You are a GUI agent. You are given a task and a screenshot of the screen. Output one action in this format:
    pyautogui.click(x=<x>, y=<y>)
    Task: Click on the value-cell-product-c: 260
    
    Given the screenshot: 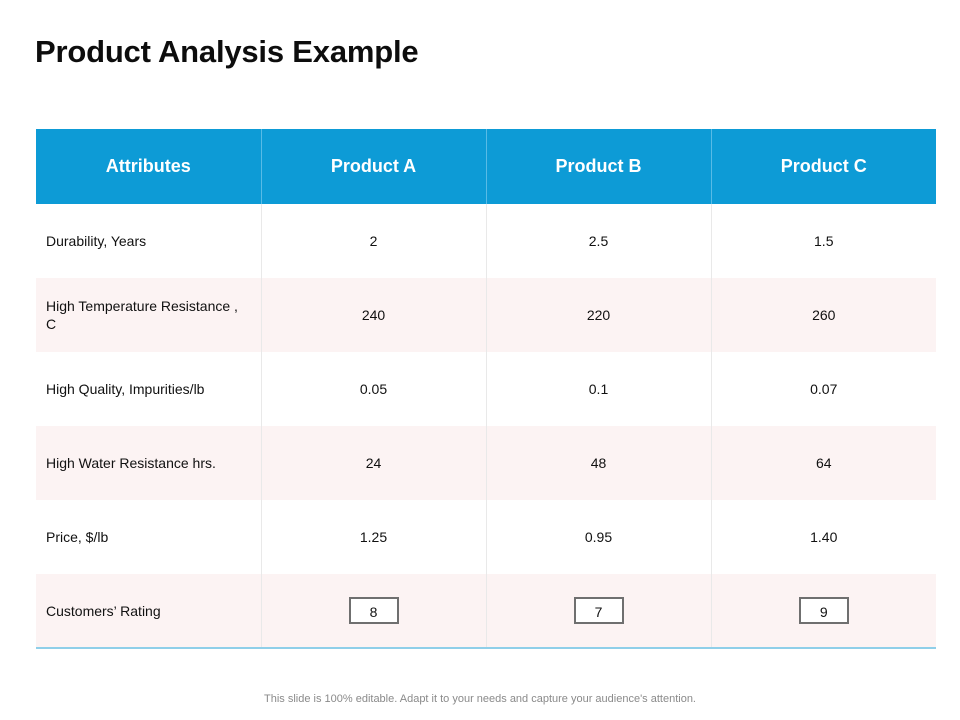 What is the action you would take?
    pyautogui.click(x=824, y=315)
    